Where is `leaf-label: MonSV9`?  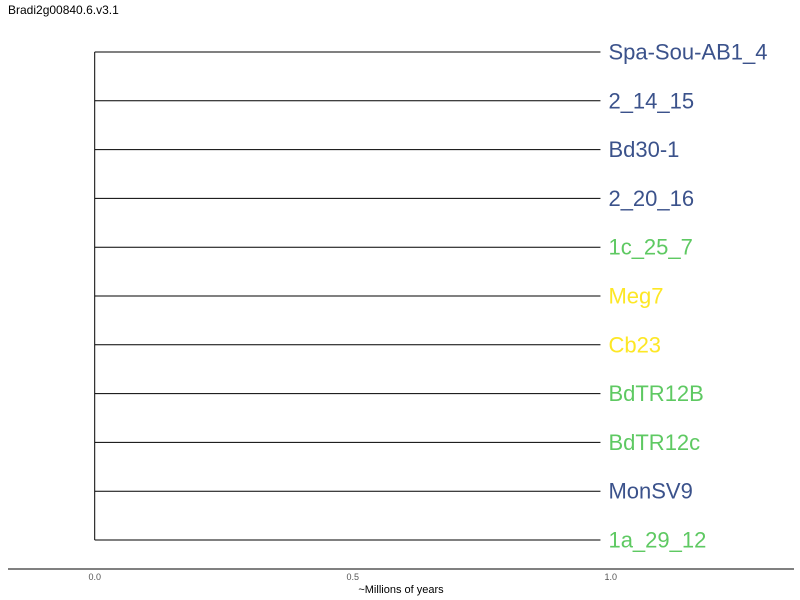 leaf-label: MonSV9 is located at coordinates (650, 491).